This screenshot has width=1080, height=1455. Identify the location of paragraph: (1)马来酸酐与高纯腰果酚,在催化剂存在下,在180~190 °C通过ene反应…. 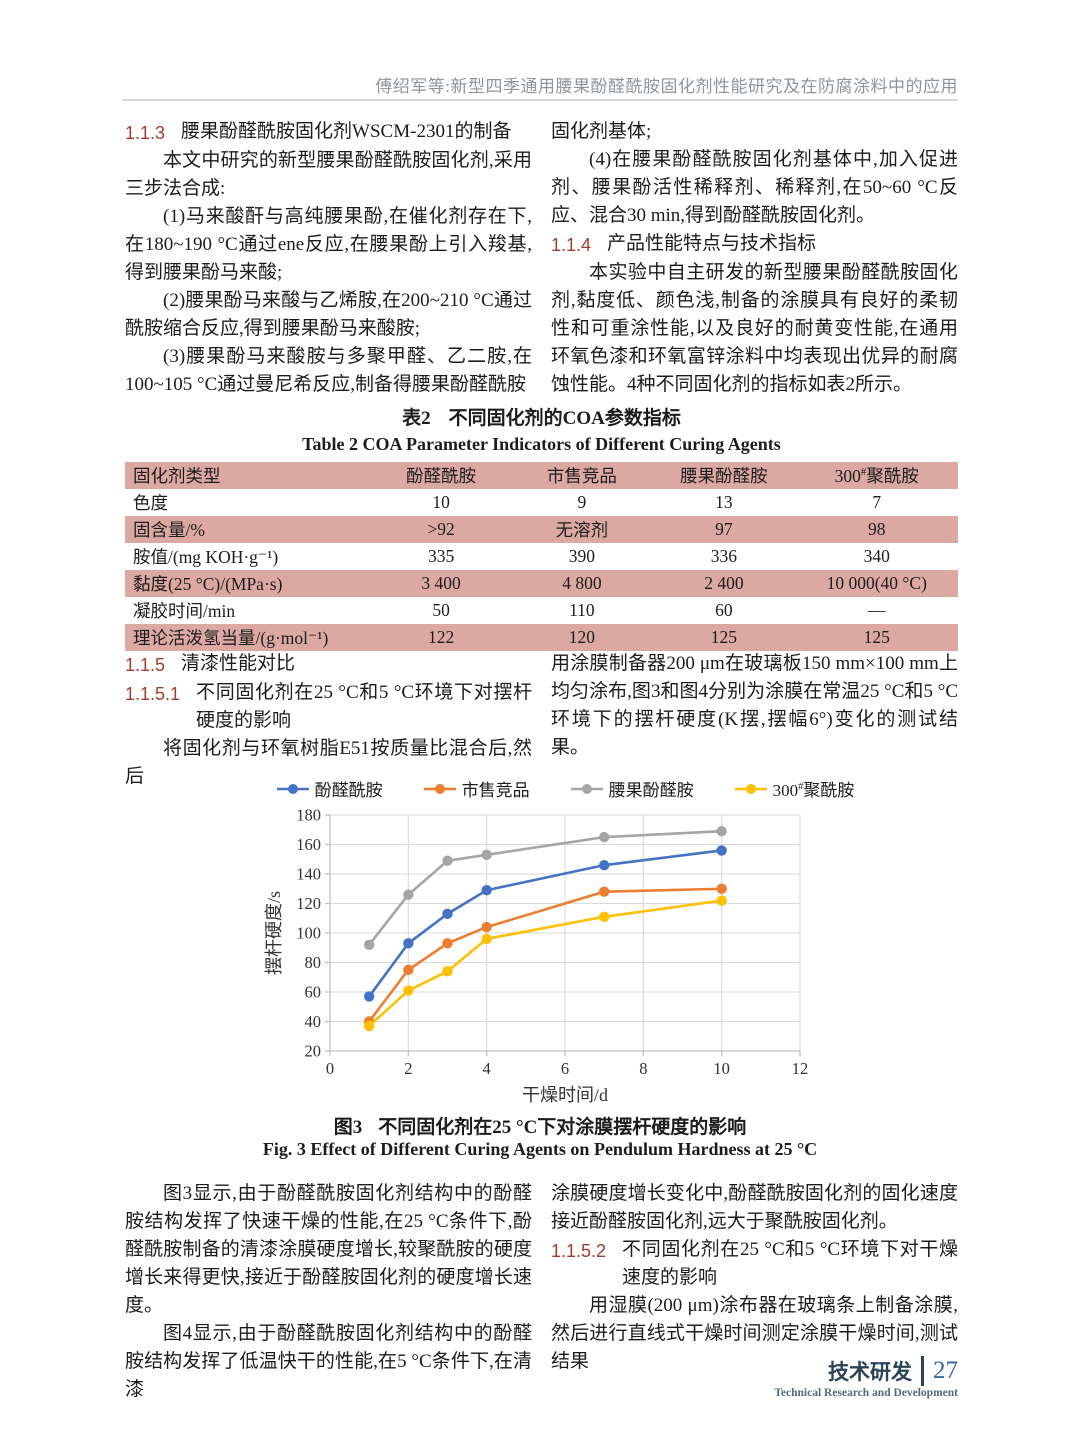
(328, 244).